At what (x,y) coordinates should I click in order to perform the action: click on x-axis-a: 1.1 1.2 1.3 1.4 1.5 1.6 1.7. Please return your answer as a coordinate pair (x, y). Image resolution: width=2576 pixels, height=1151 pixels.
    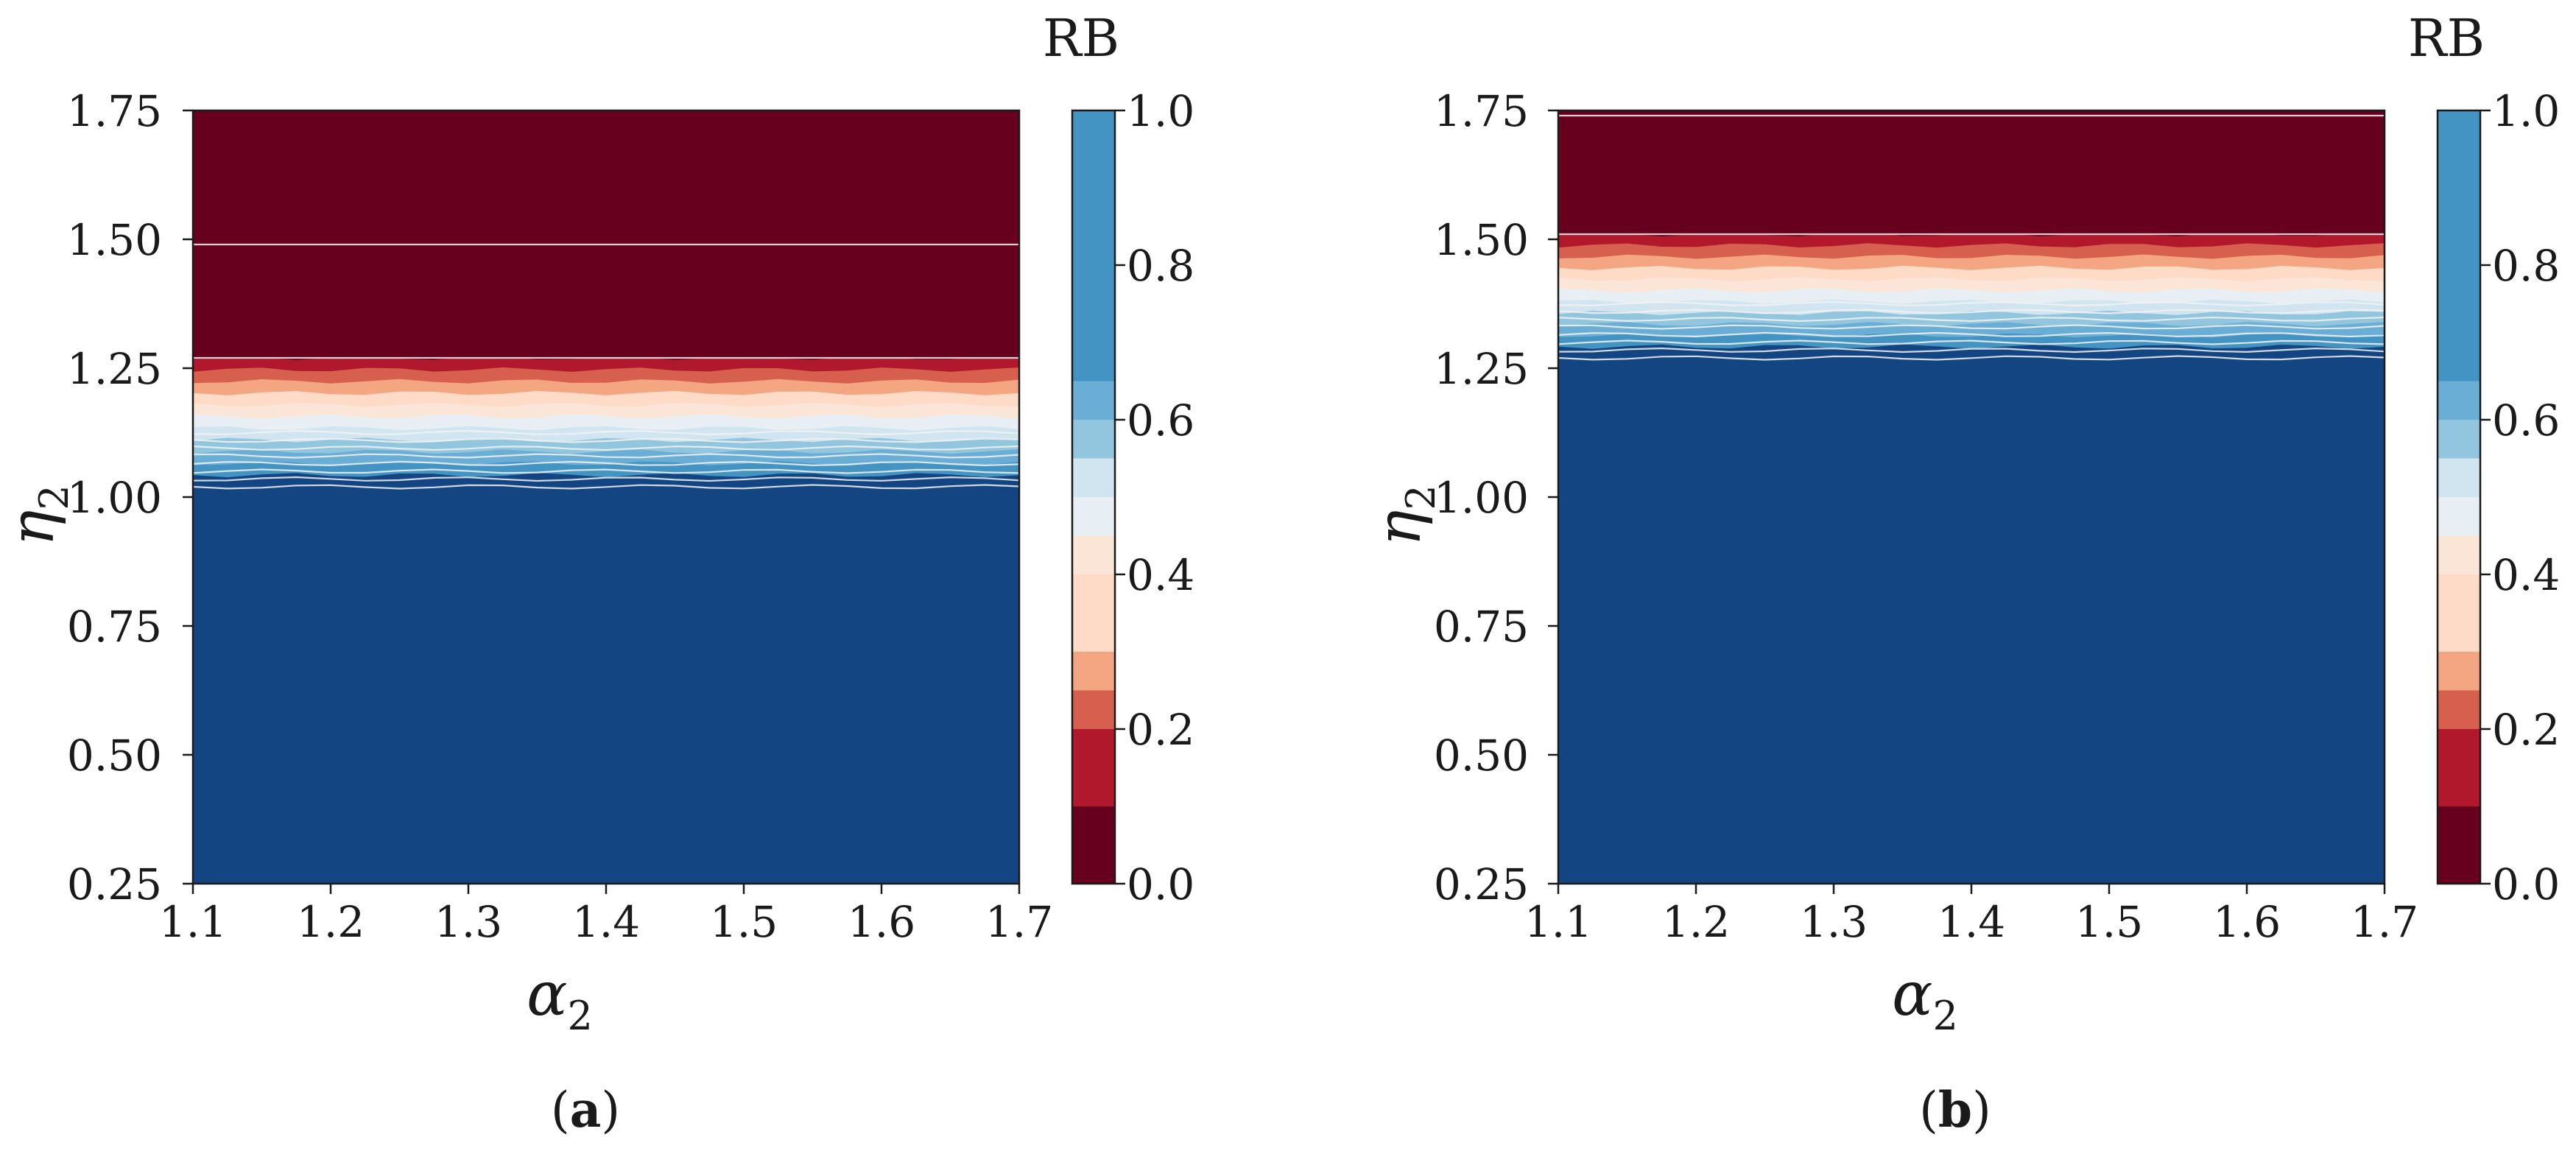
    Looking at the image, I should click on (606, 922).